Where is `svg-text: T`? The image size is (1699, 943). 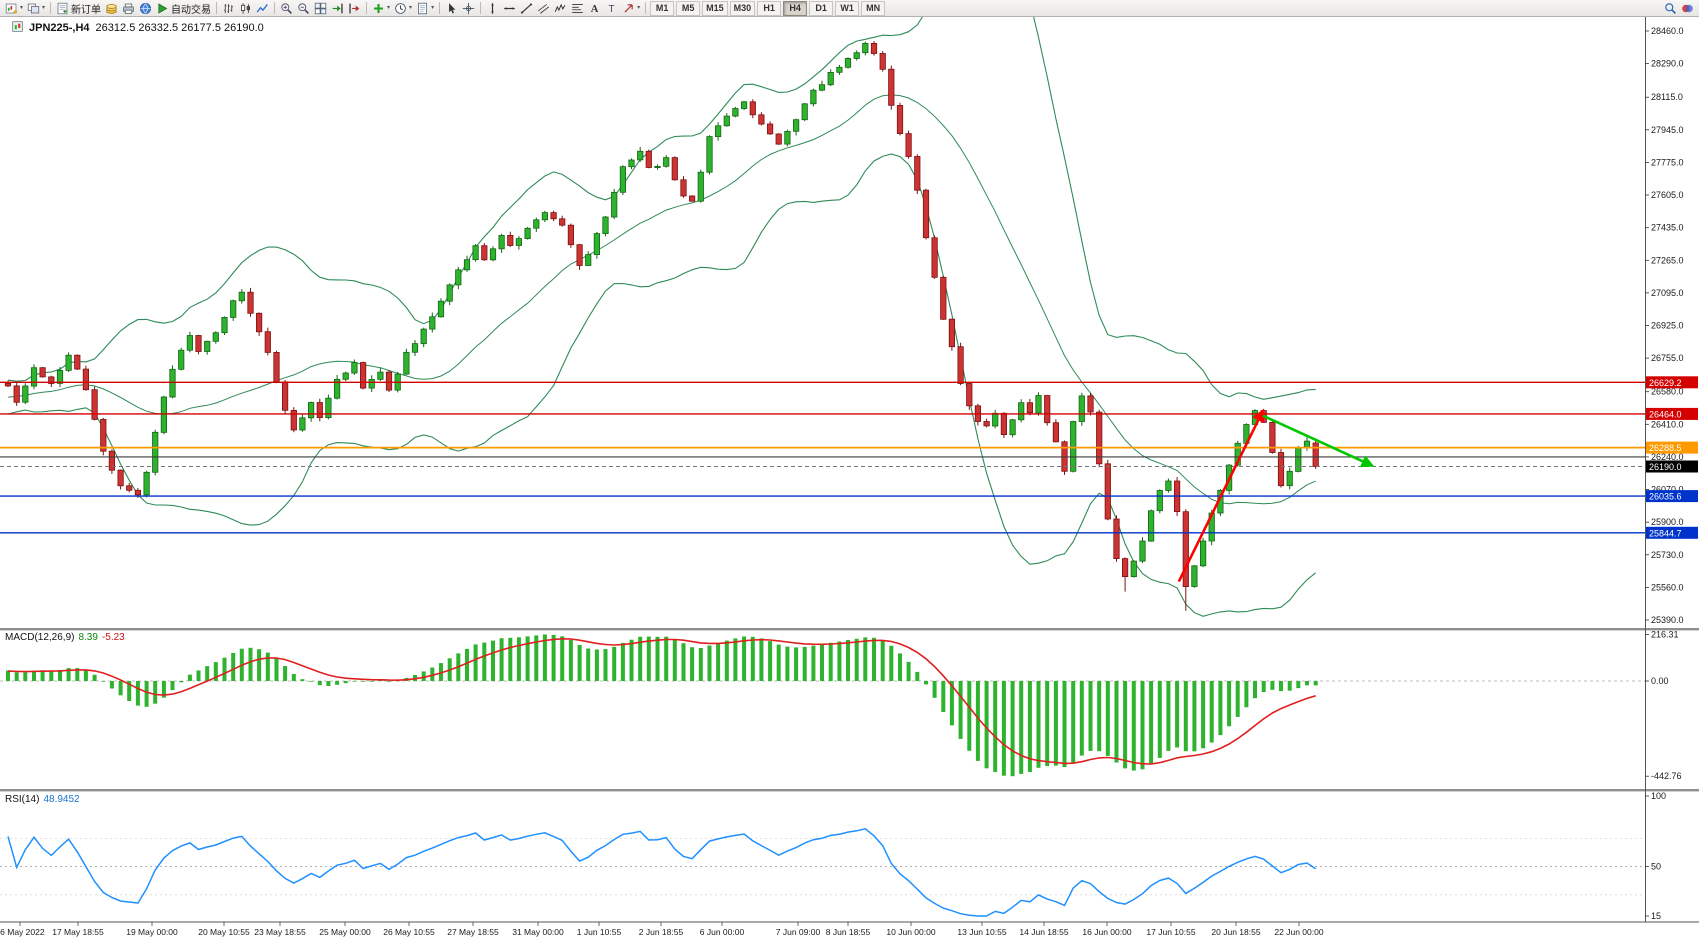
svg-text: T is located at coordinates (612, 8).